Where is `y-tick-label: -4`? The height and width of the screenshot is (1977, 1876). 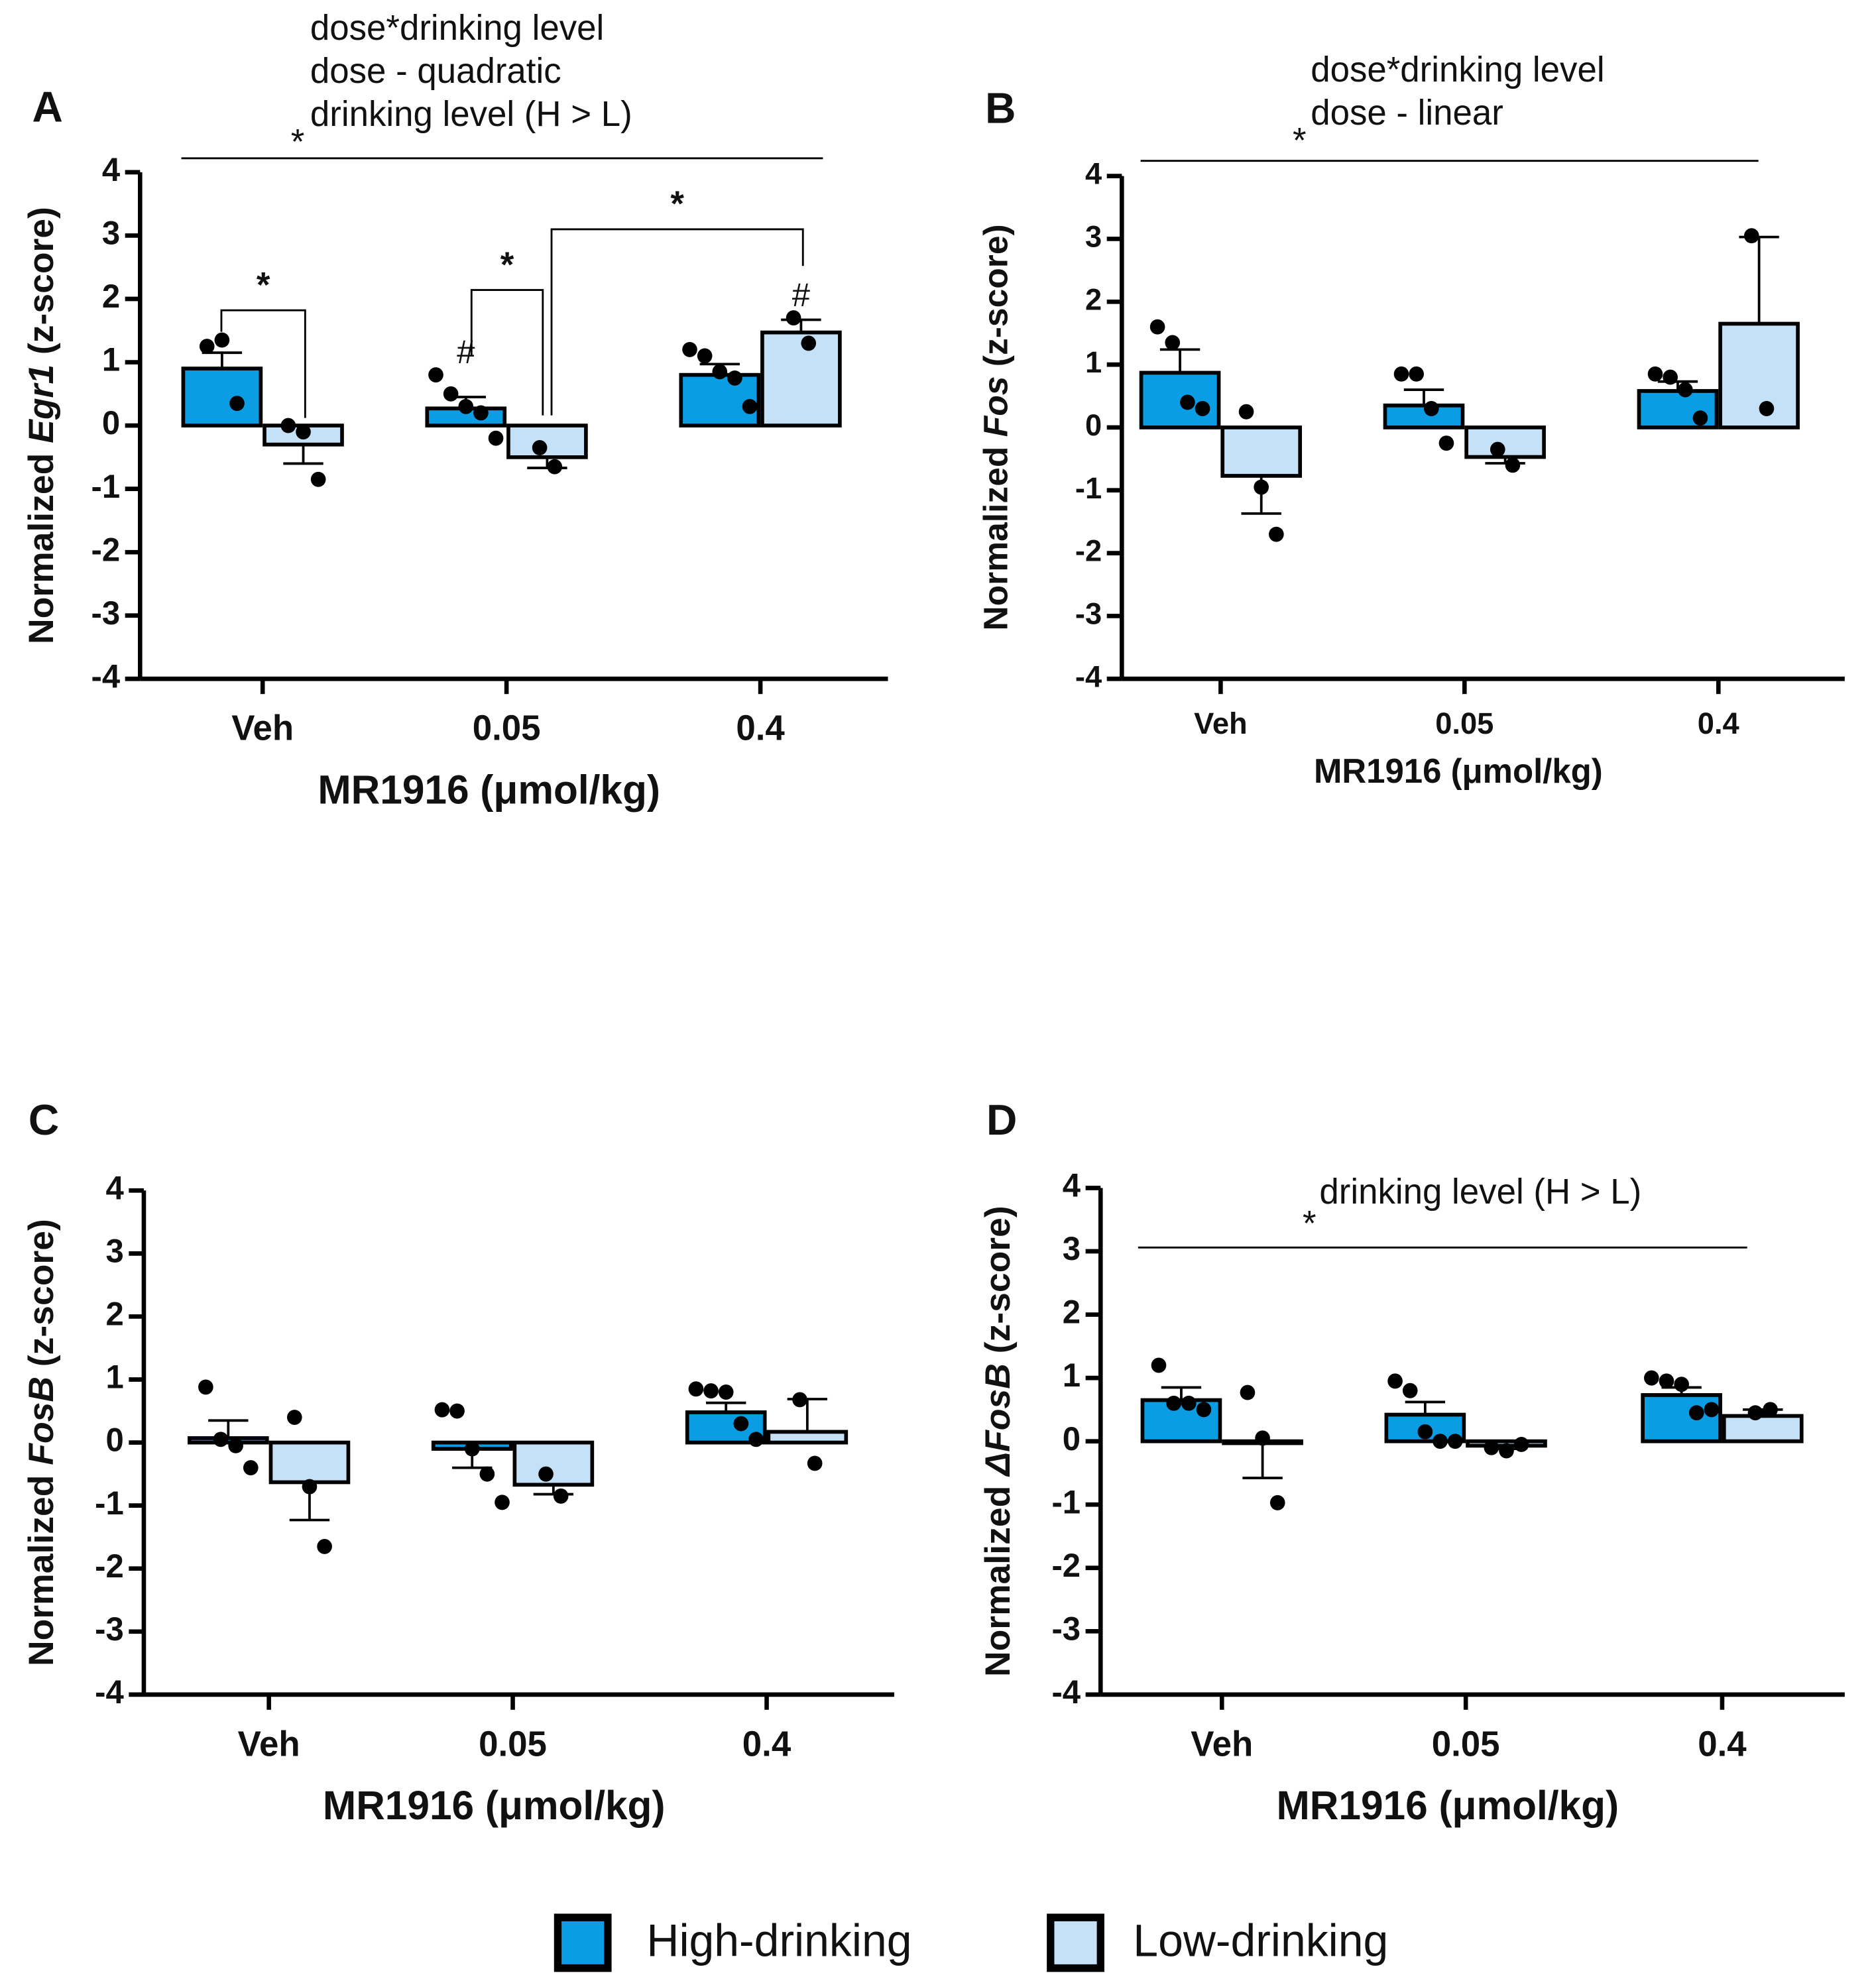 y-tick-label: -4 is located at coordinates (1066, 1692).